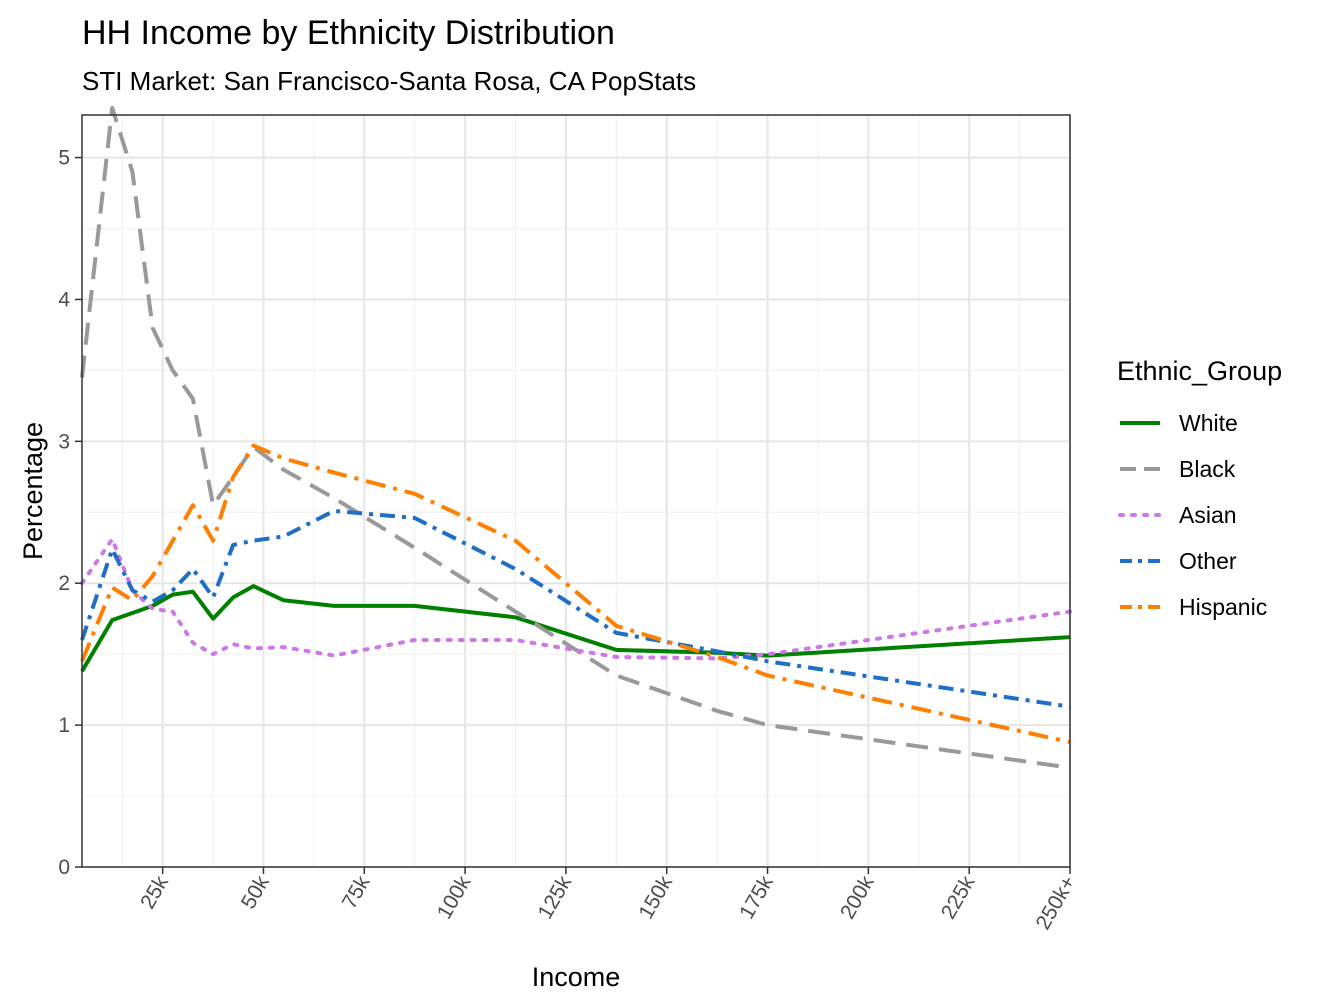 Image resolution: width=1344 pixels, height=1008 pixels. Describe the element at coordinates (154, 892) in the screenshot. I see `x-tick-label: 25k` at that location.